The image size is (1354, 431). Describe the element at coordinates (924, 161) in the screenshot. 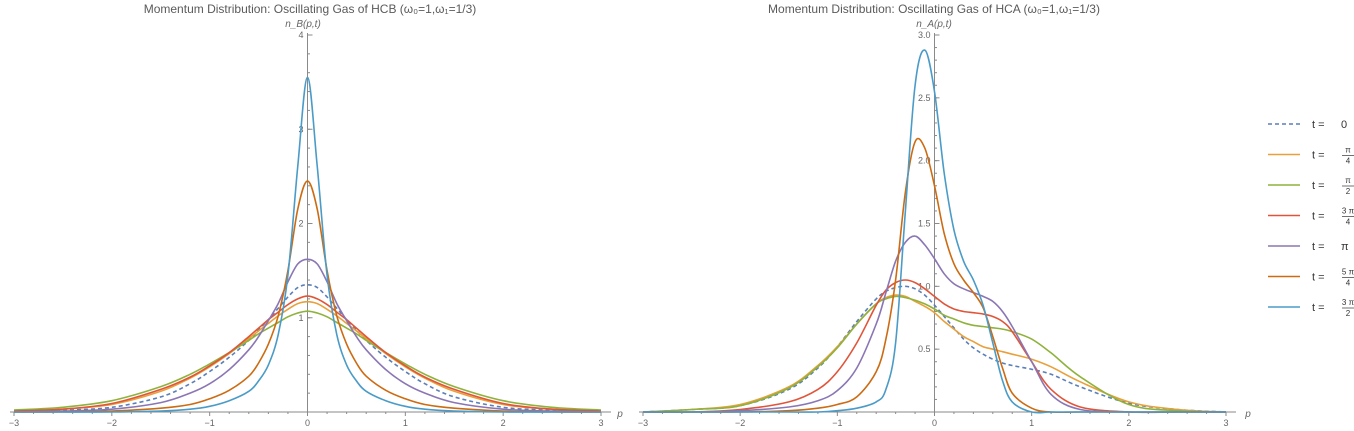

I see `hca-y-tick-label: 2.0` at that location.